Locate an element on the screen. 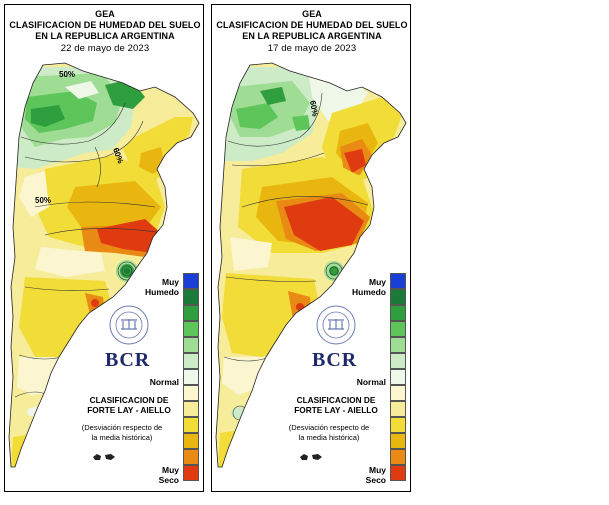 This screenshot has width=609, height=505. contour-label: 60% is located at coordinates (314, 108).